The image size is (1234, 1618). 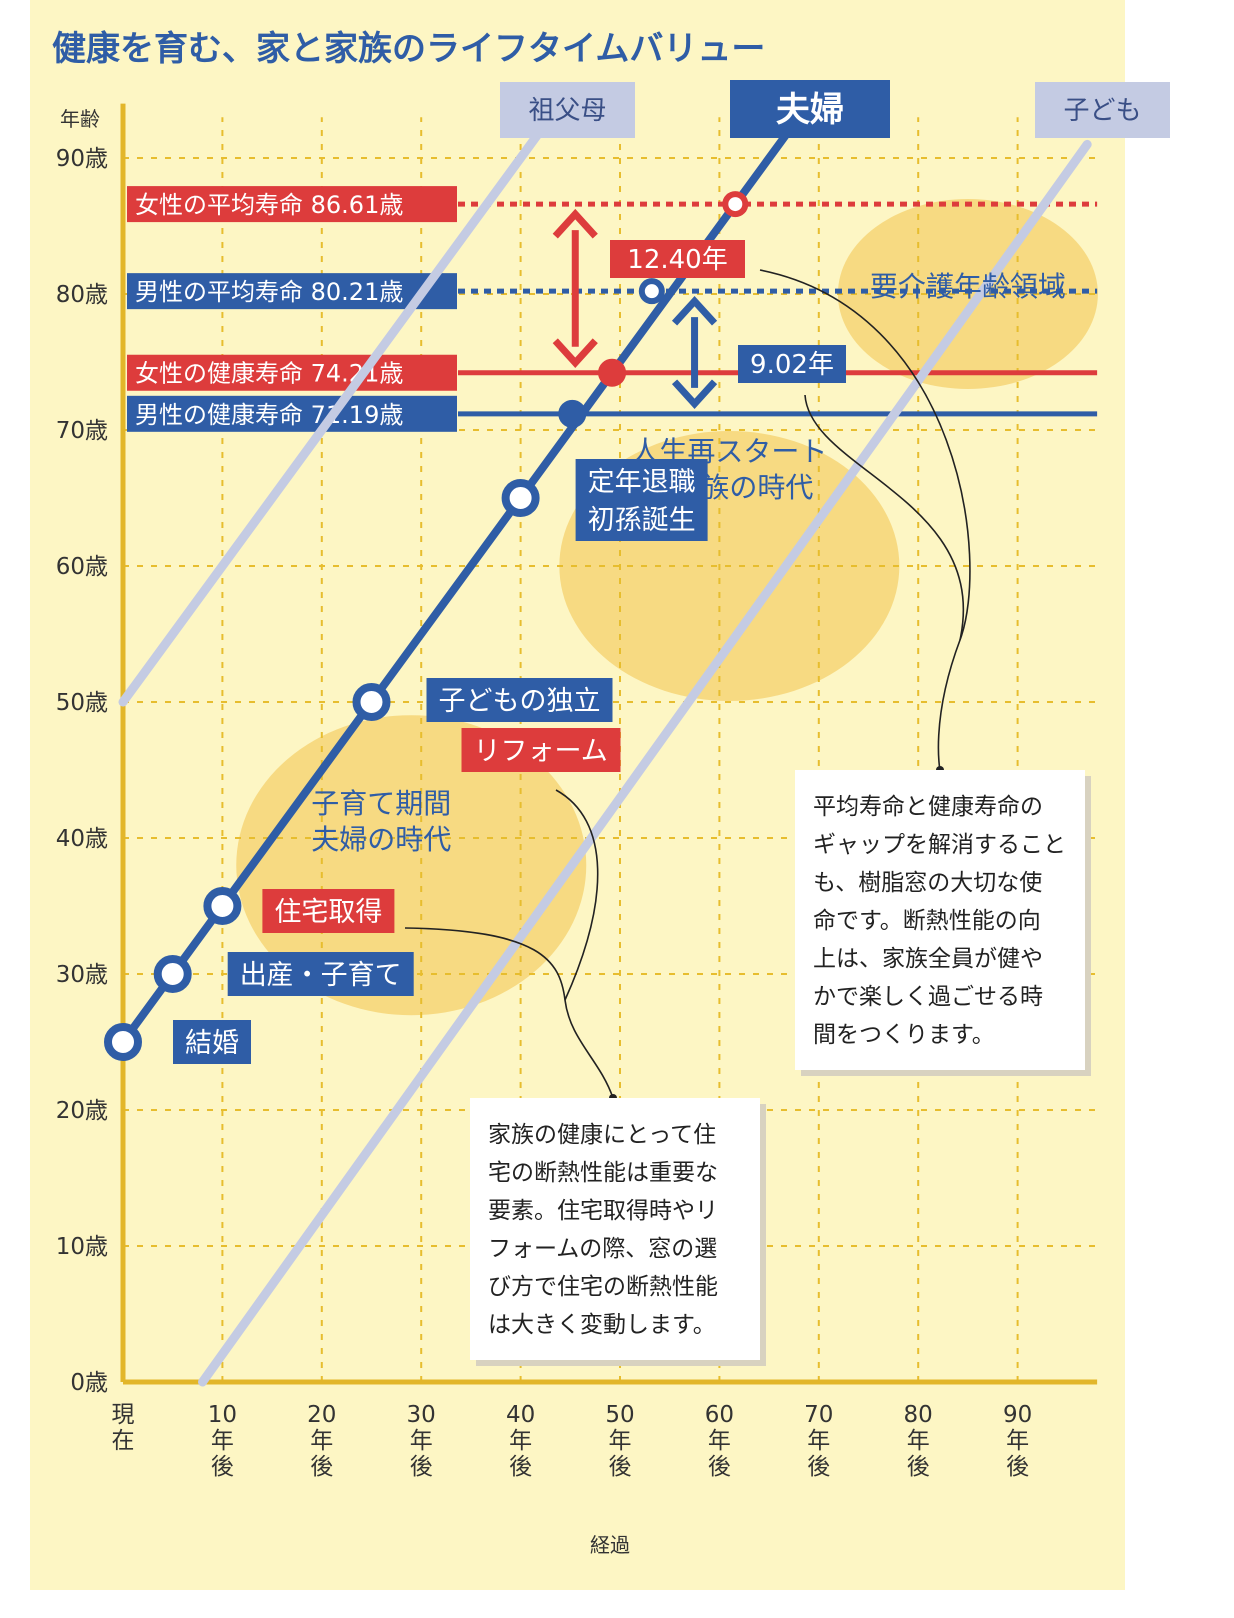 I want to click on note-insulation-text: 宅の断熱性能は重要な, so click(x=603, y=1173).